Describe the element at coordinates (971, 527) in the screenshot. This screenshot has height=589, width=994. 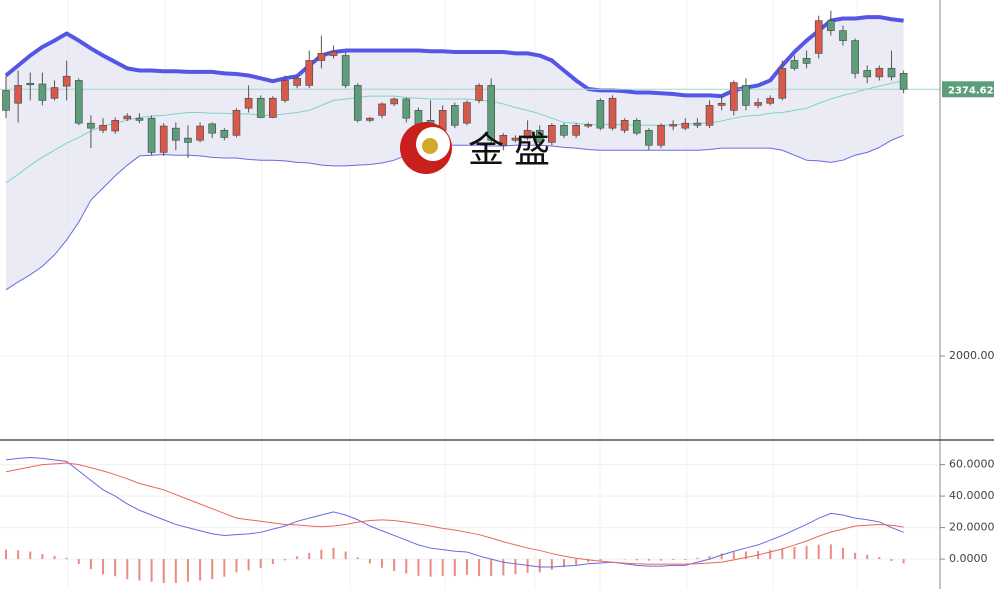
I see `y-tick-label: 20.0000` at that location.